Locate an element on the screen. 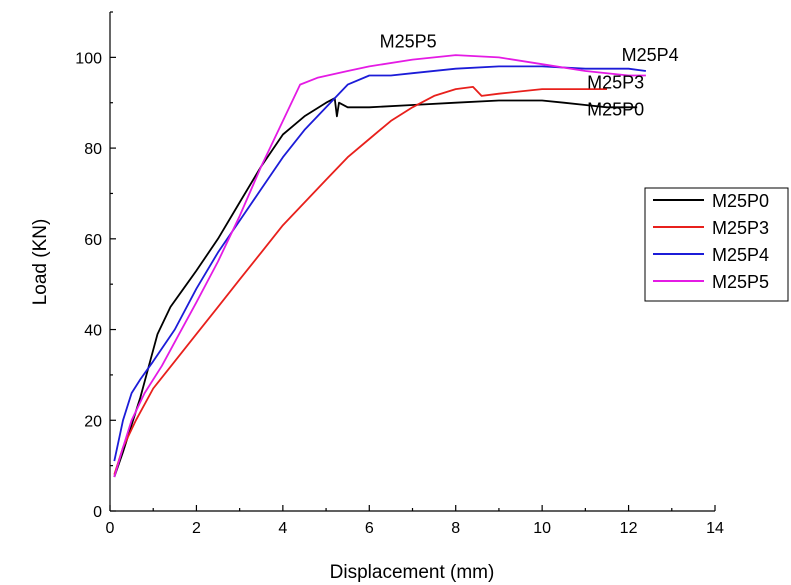  legend-box is located at coordinates (716, 244).